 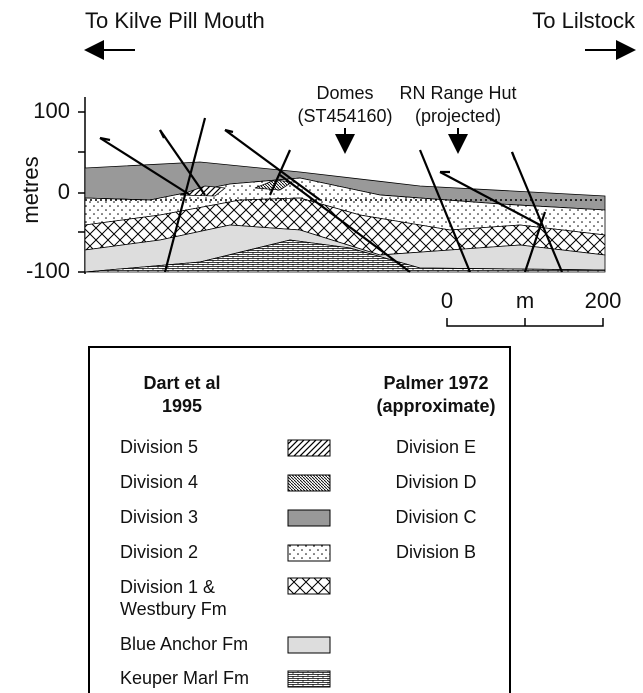 I want to click on legend-label: Blue Anchor Fm, so click(x=184, y=644).